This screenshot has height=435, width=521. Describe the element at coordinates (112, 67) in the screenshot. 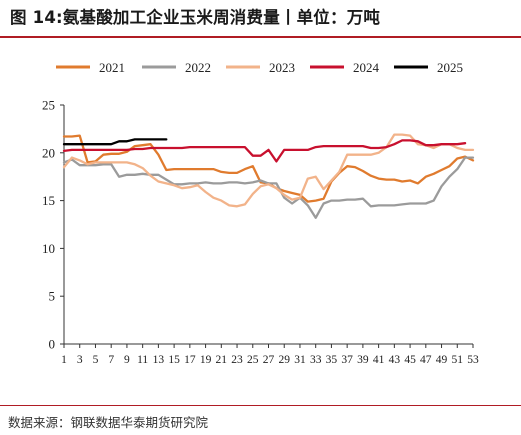

I see `legend-label-2021: 2021` at that location.